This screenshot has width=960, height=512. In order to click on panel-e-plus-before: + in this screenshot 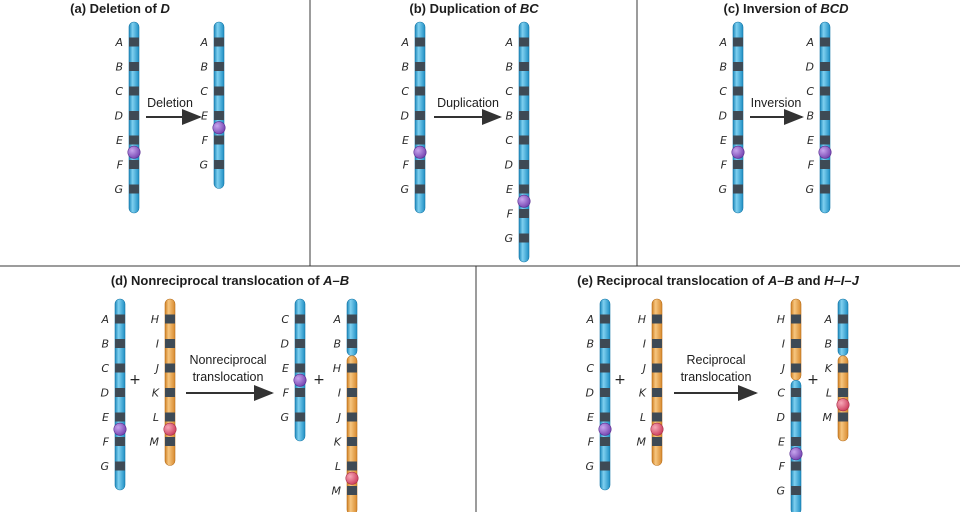, I will do `click(620, 380)`.